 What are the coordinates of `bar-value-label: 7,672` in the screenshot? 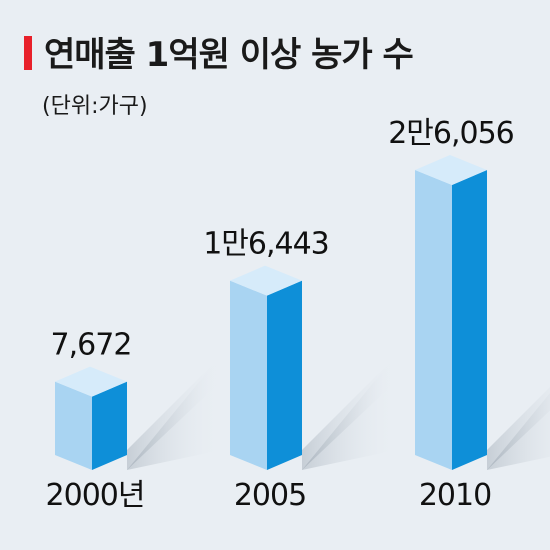 It's located at (91, 345).